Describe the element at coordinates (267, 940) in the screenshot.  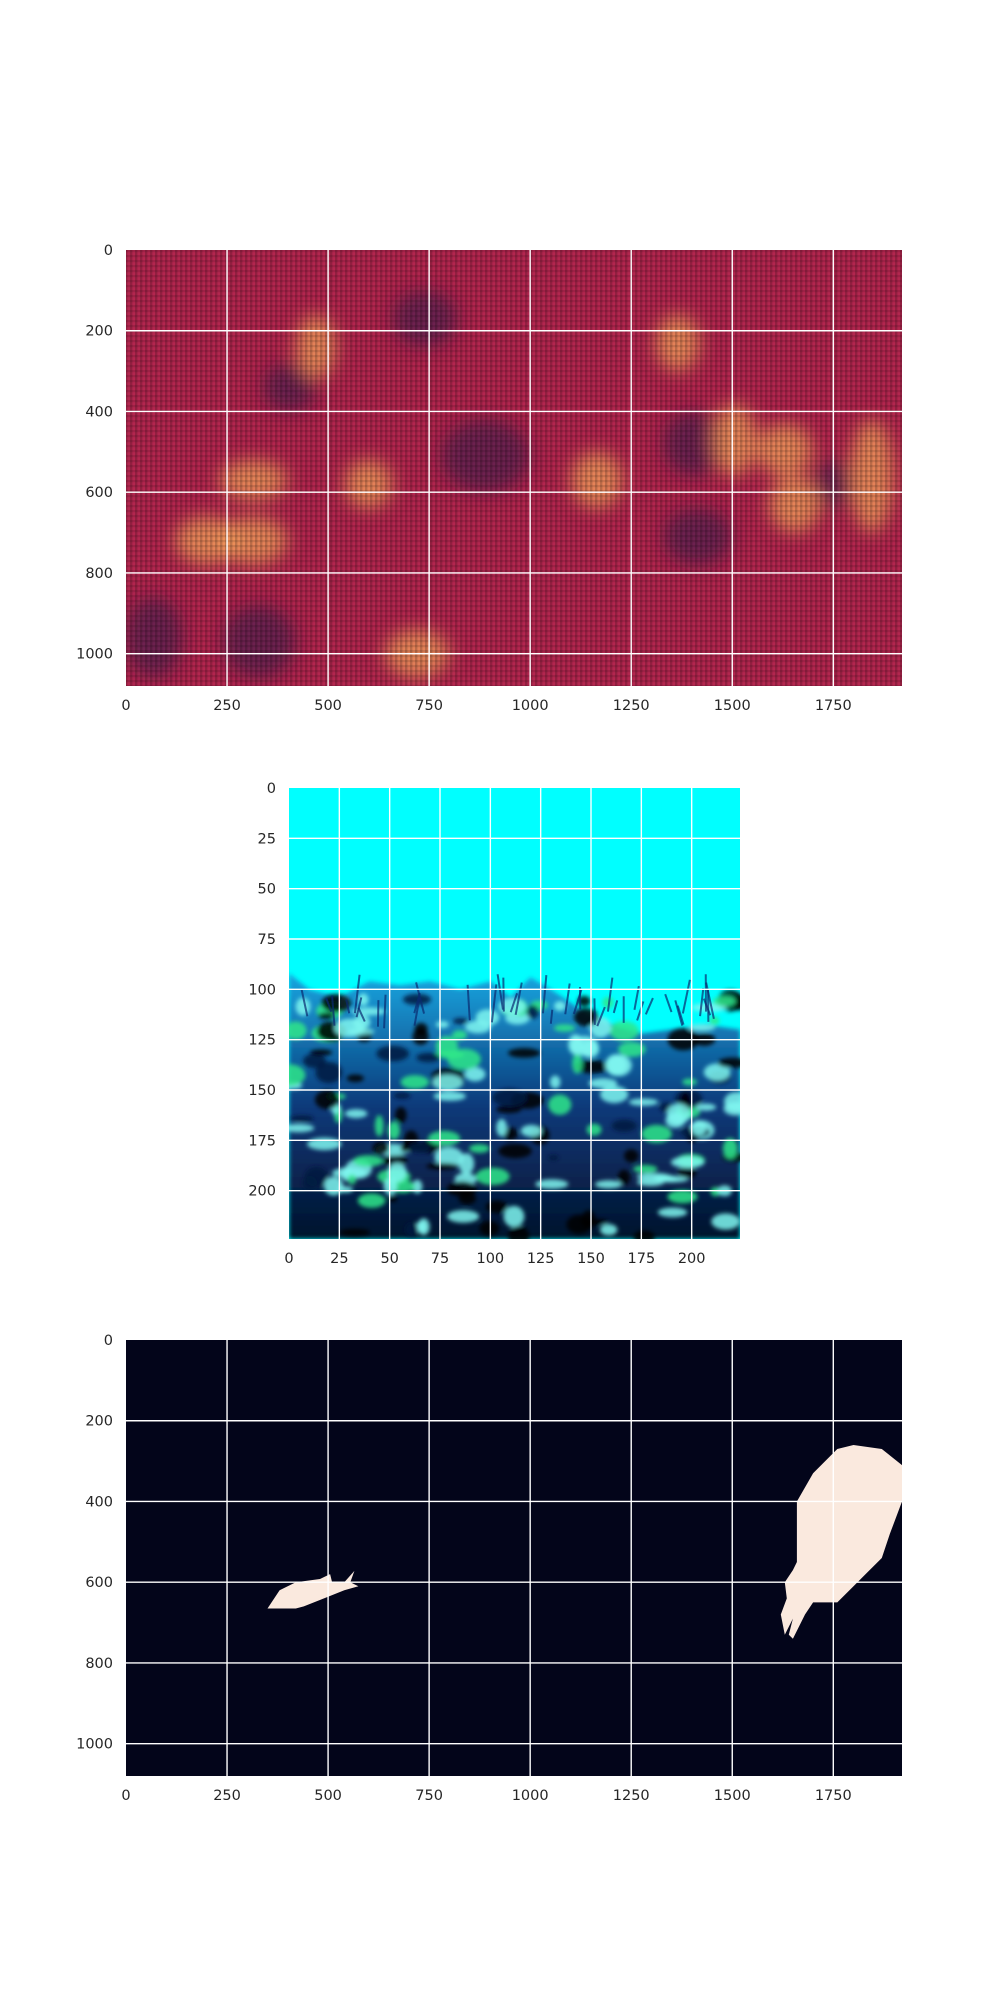
I see `y-tick-label: 75` at that location.